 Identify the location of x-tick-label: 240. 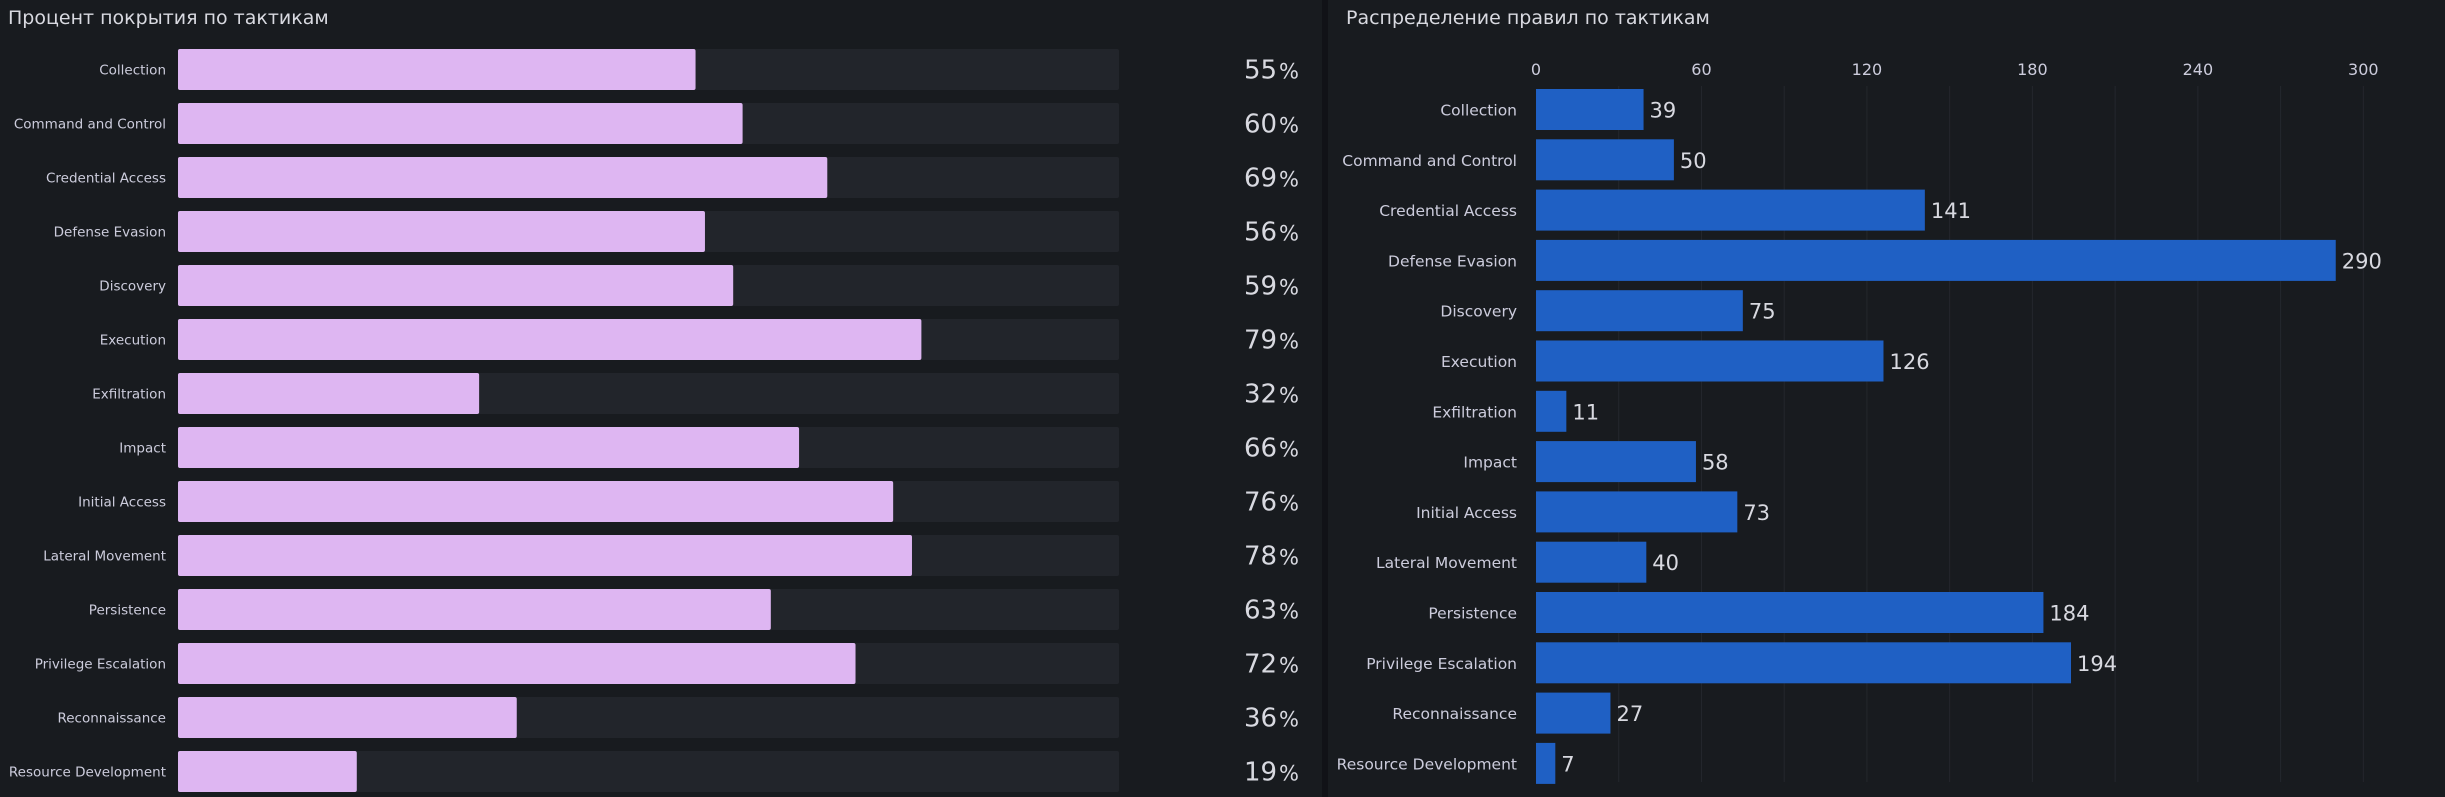
(2198, 69).